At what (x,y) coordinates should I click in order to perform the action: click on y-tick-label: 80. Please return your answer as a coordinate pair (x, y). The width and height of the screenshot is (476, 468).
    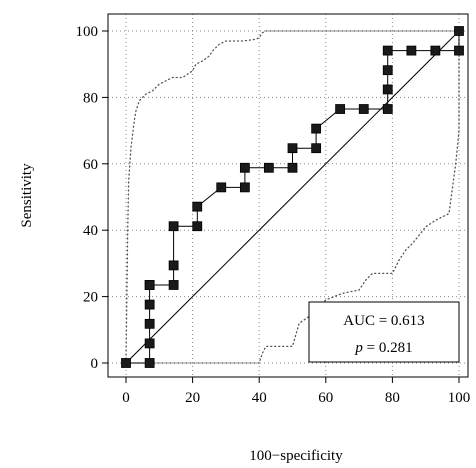
    Looking at the image, I should click on (90, 98).